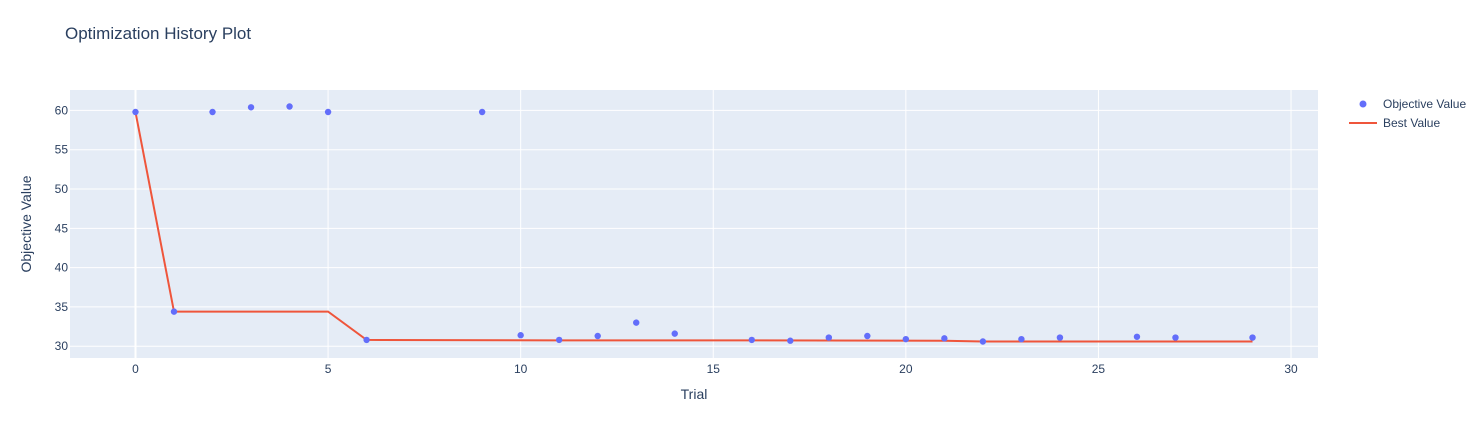 This screenshot has width=1476, height=426. What do you see at coordinates (328, 369) in the screenshot?
I see `x-tick-label: 5` at bounding box center [328, 369].